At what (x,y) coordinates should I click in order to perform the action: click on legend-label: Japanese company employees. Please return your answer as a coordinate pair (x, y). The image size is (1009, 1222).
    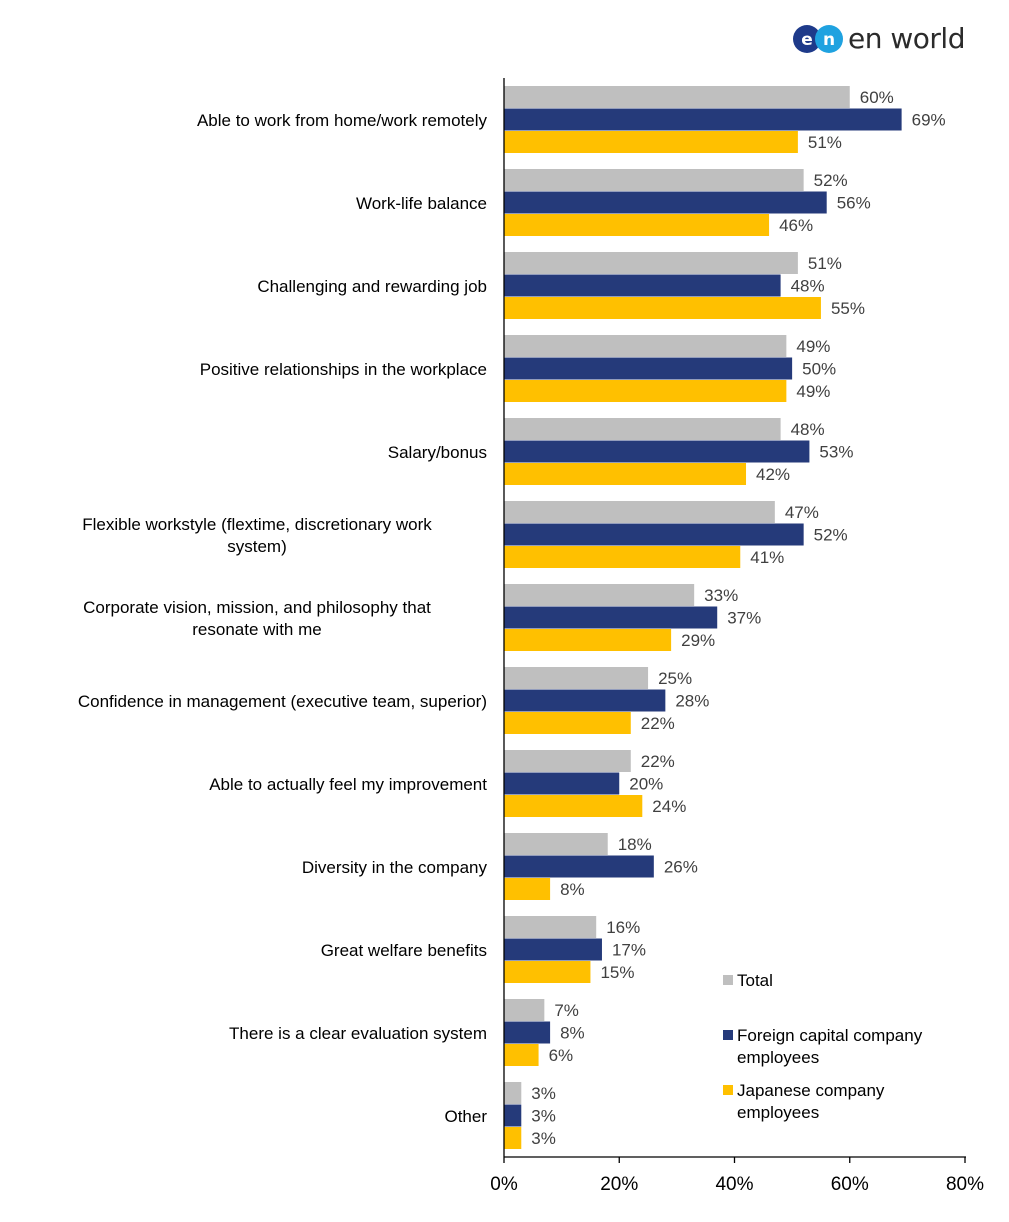
    Looking at the image, I should click on (811, 1101).